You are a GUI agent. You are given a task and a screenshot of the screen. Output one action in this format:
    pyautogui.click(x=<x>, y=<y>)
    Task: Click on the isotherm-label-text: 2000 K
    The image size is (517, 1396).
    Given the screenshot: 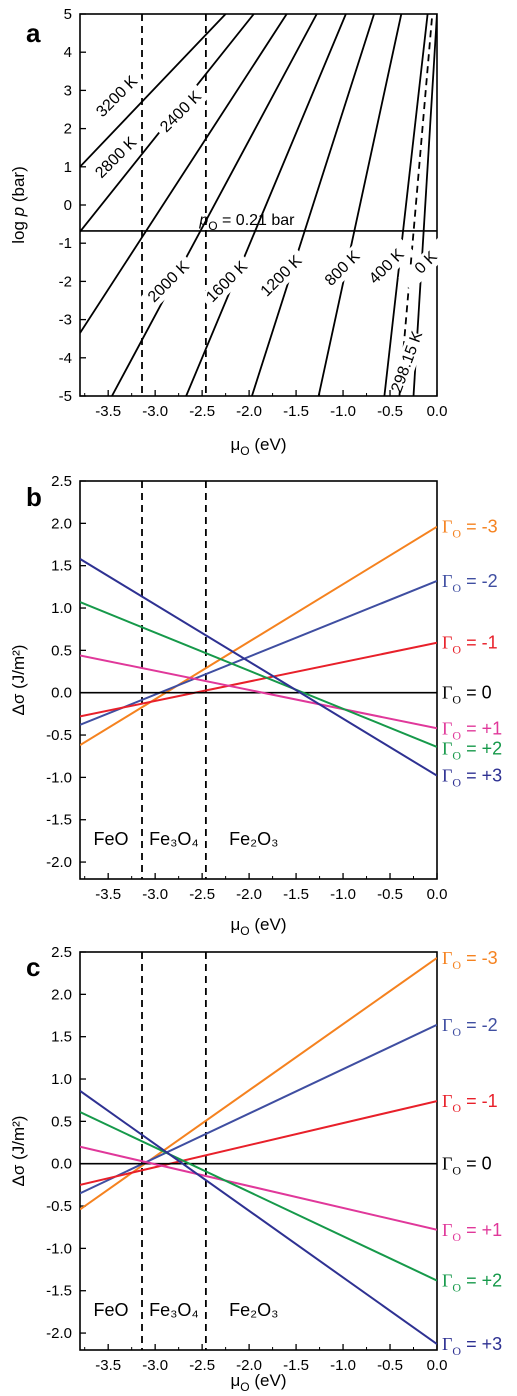 What is the action you would take?
    pyautogui.click(x=169, y=282)
    